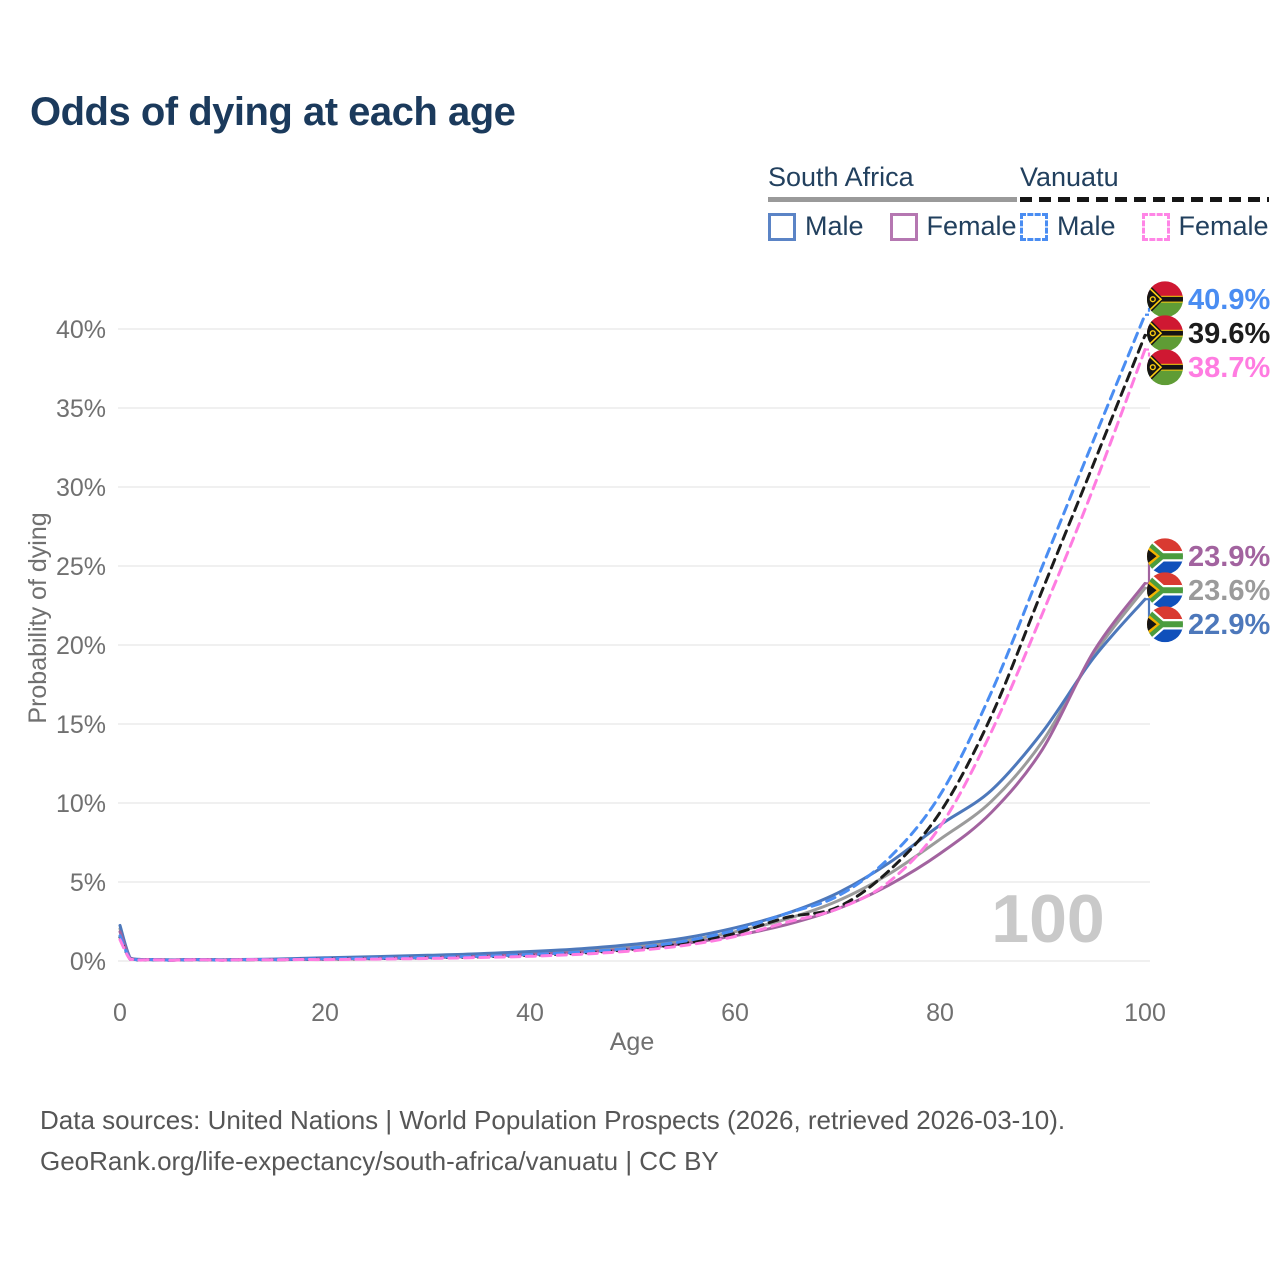 This screenshot has width=1280, height=1280. What do you see at coordinates (1155, 226) in the screenshot?
I see `vanuatu-female-swatch-icon` at bounding box center [1155, 226].